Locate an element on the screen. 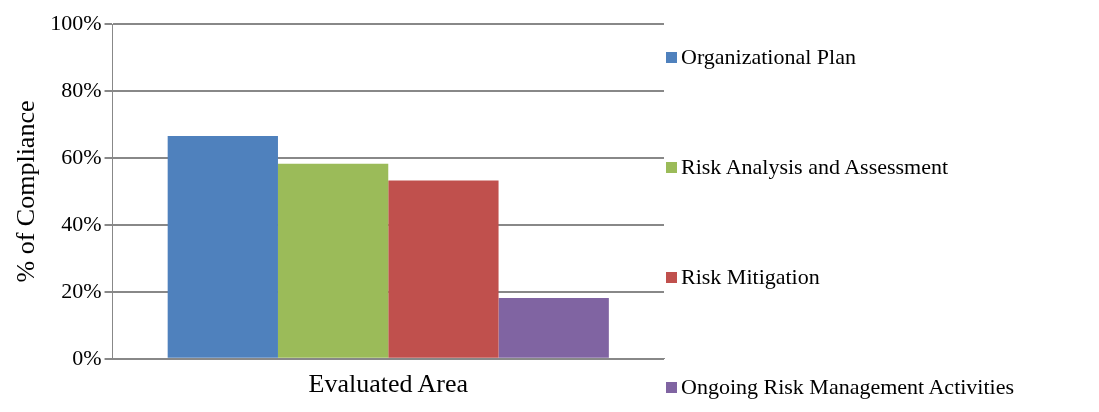 The image size is (1099, 412). y-axis-title: % of Compliance is located at coordinates (26, 191).